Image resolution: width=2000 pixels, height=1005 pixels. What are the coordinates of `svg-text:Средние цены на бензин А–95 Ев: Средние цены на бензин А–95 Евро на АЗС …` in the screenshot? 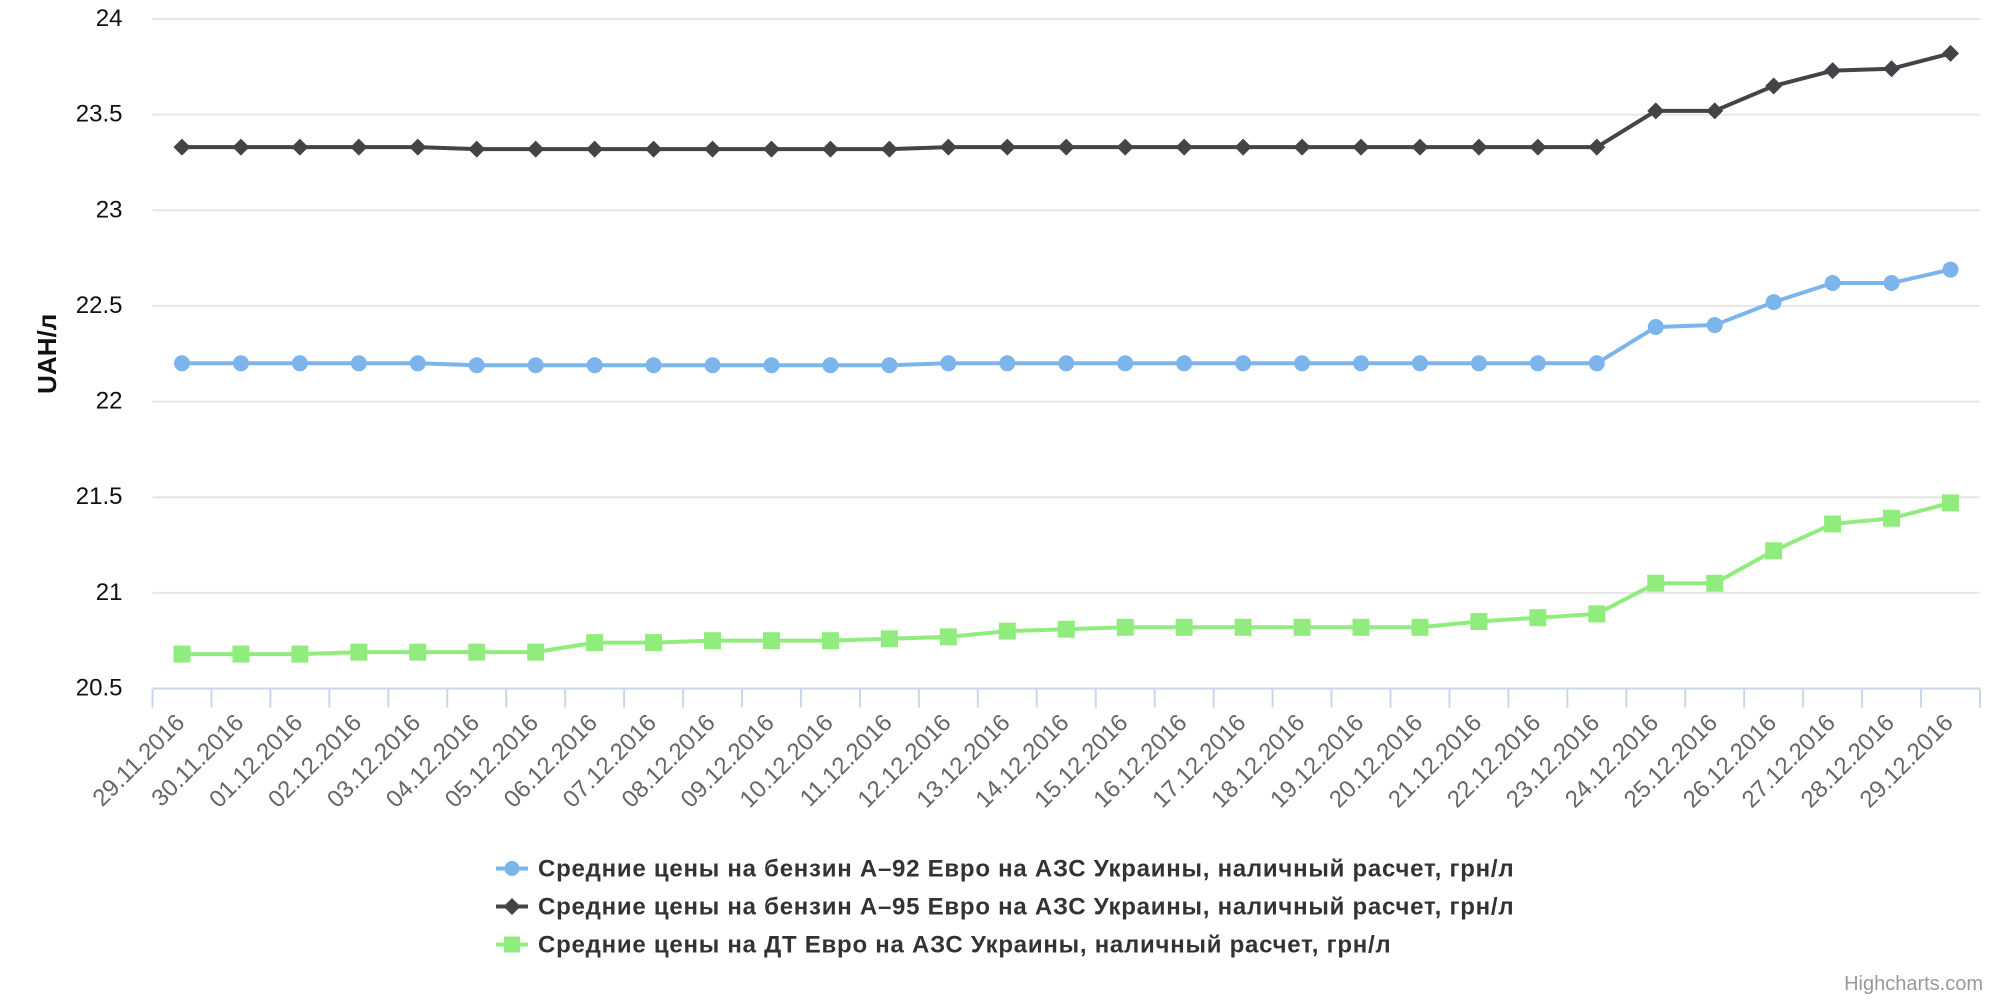 It's located at (1026, 907).